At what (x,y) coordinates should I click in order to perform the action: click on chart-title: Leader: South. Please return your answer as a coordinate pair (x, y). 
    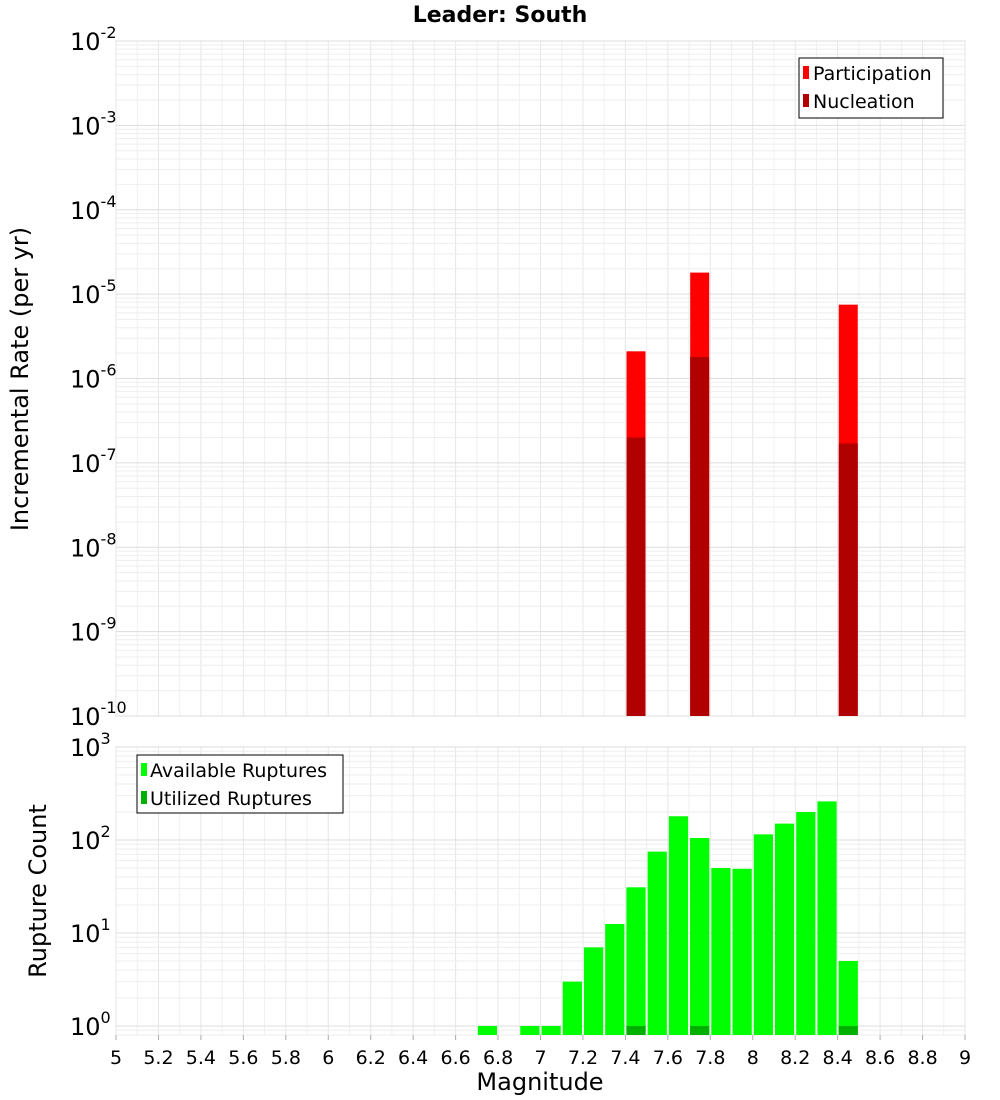
    Looking at the image, I should click on (500, 15).